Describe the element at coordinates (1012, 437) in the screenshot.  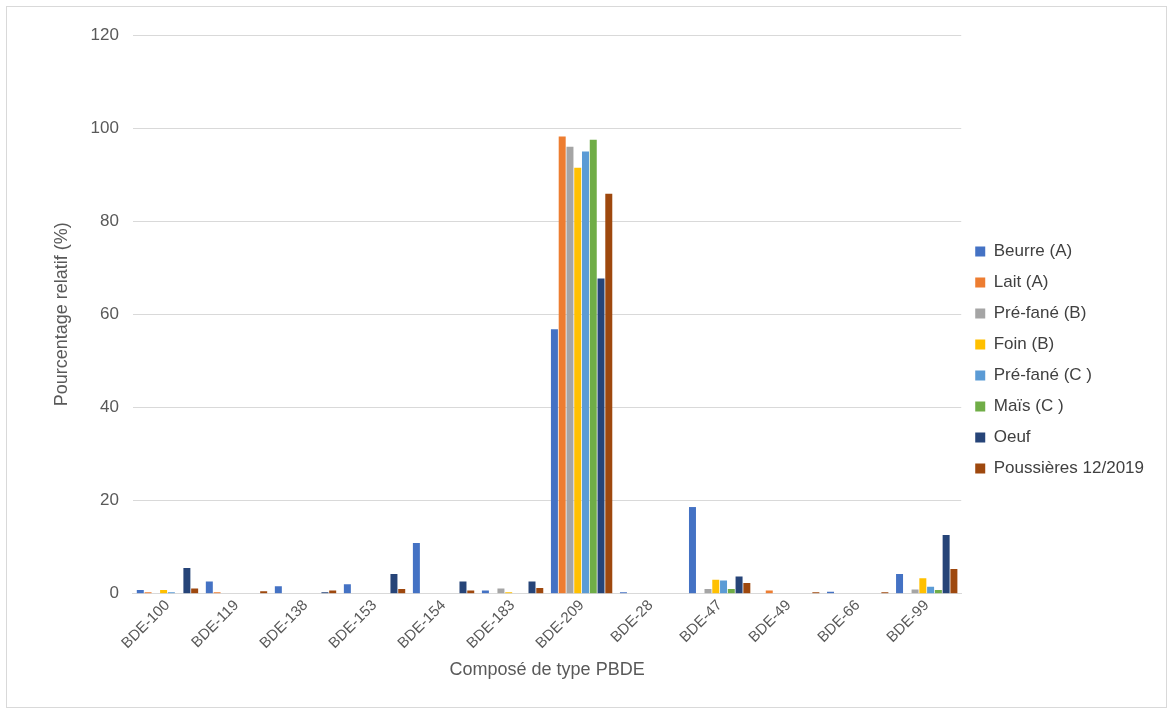
I see `legend-label: Oeuf` at that location.